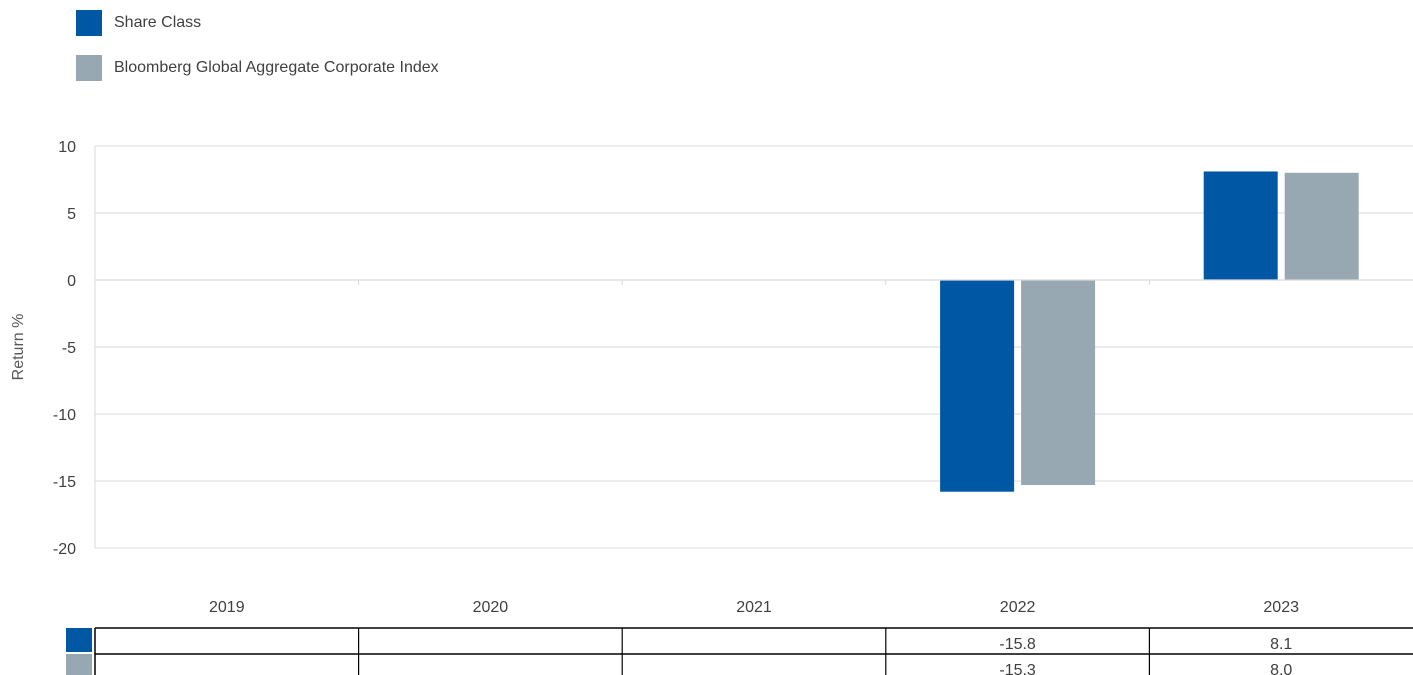  I want to click on x-tick-label: 2021, so click(754, 607).